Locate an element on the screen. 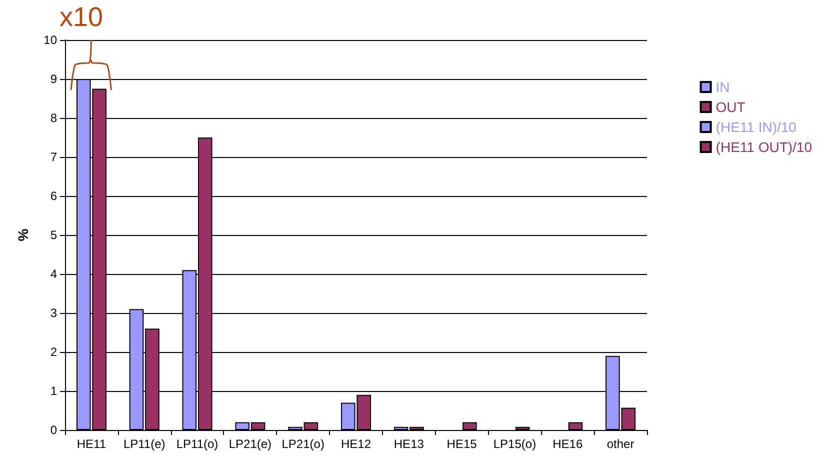  y-tick-label: 3 is located at coordinates (54, 313).